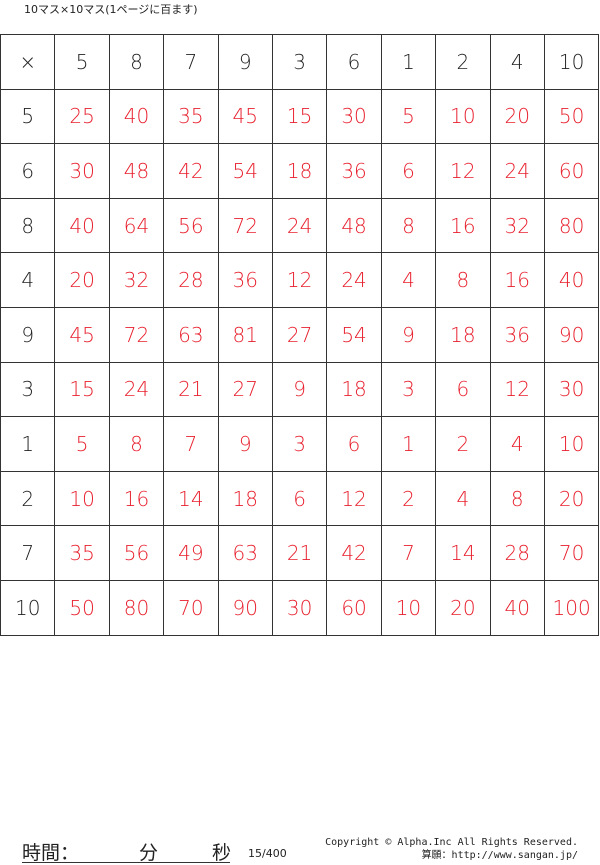 The image size is (600, 865). I want to click on time-label: 時間：, so click(51, 853).